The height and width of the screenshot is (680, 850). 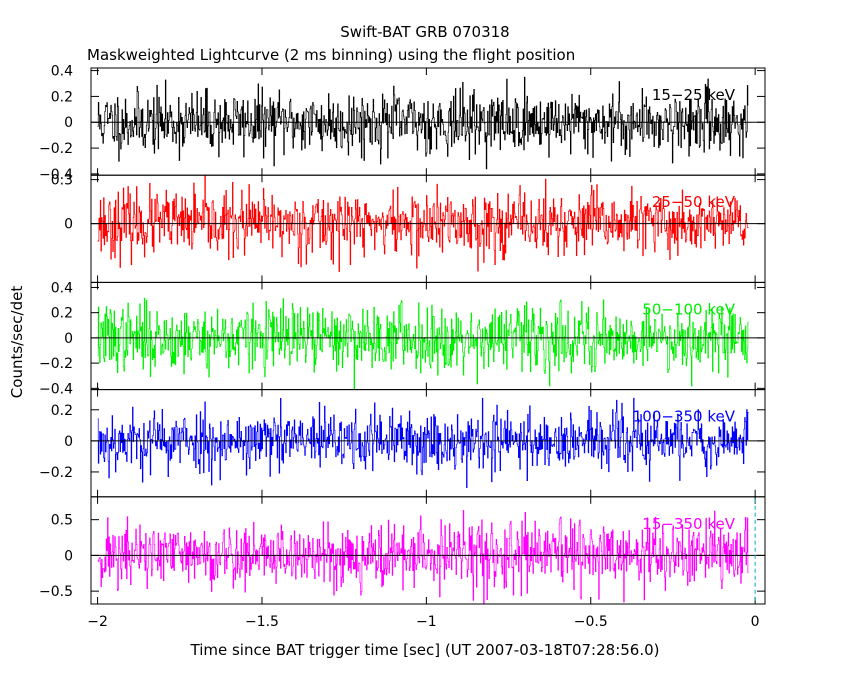 I want to click on x-tick-label: −1.5, so click(x=262, y=622).